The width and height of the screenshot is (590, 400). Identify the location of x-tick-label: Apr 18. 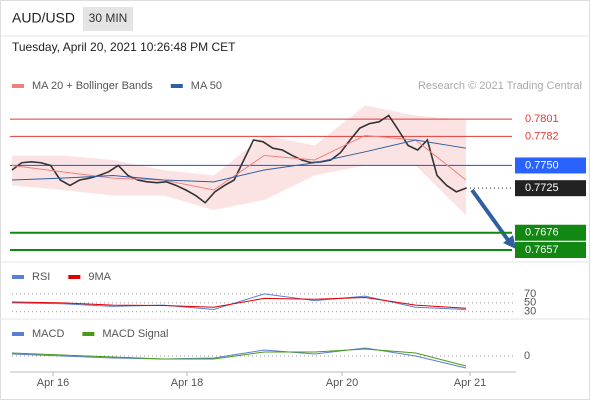
(187, 383).